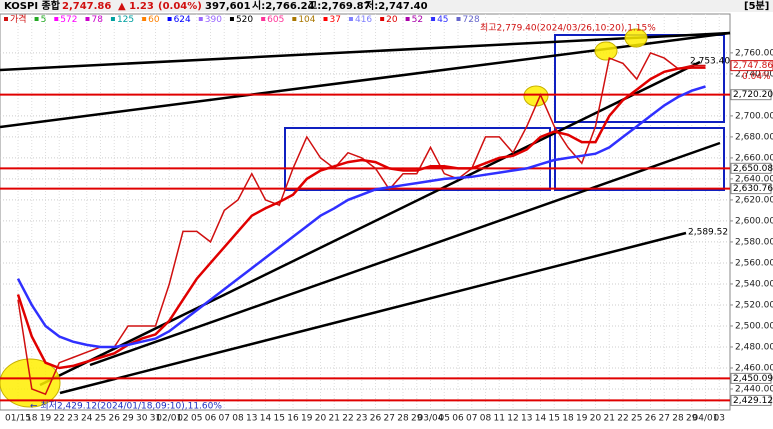 The image size is (773, 429). I want to click on x-tick-label: 26, so click(115, 419).